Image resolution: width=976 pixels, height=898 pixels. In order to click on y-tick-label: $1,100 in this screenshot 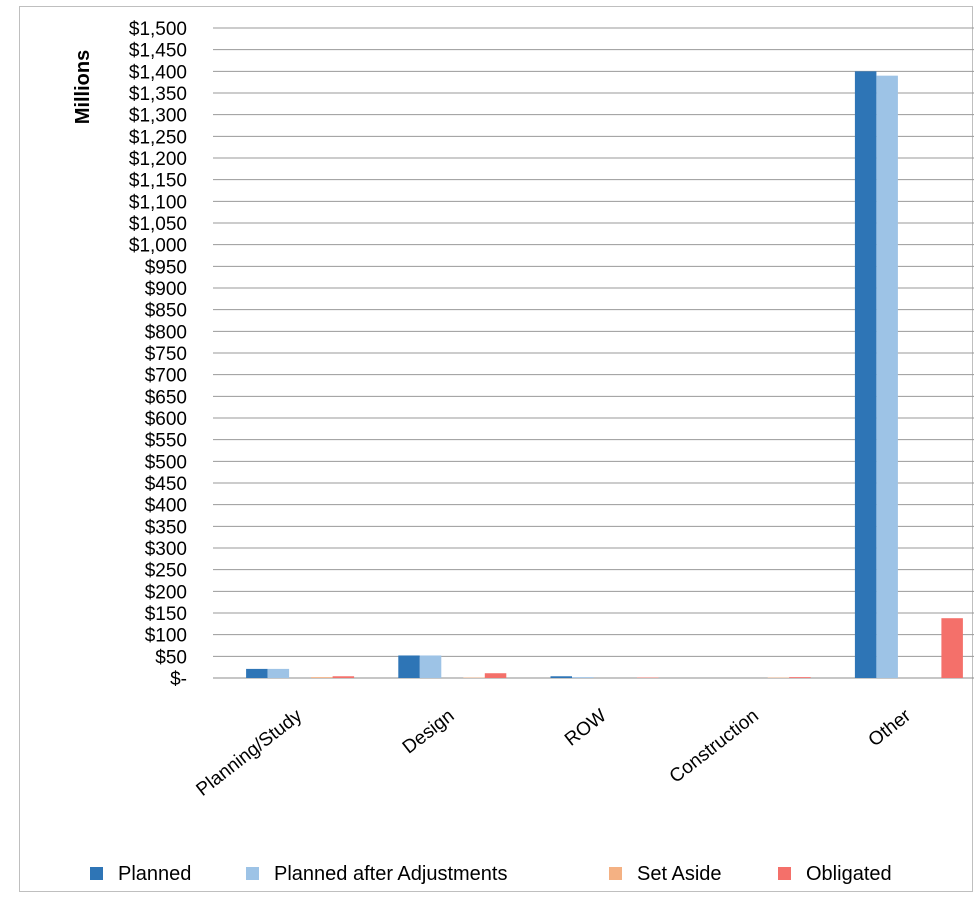, I will do `click(158, 202)`.